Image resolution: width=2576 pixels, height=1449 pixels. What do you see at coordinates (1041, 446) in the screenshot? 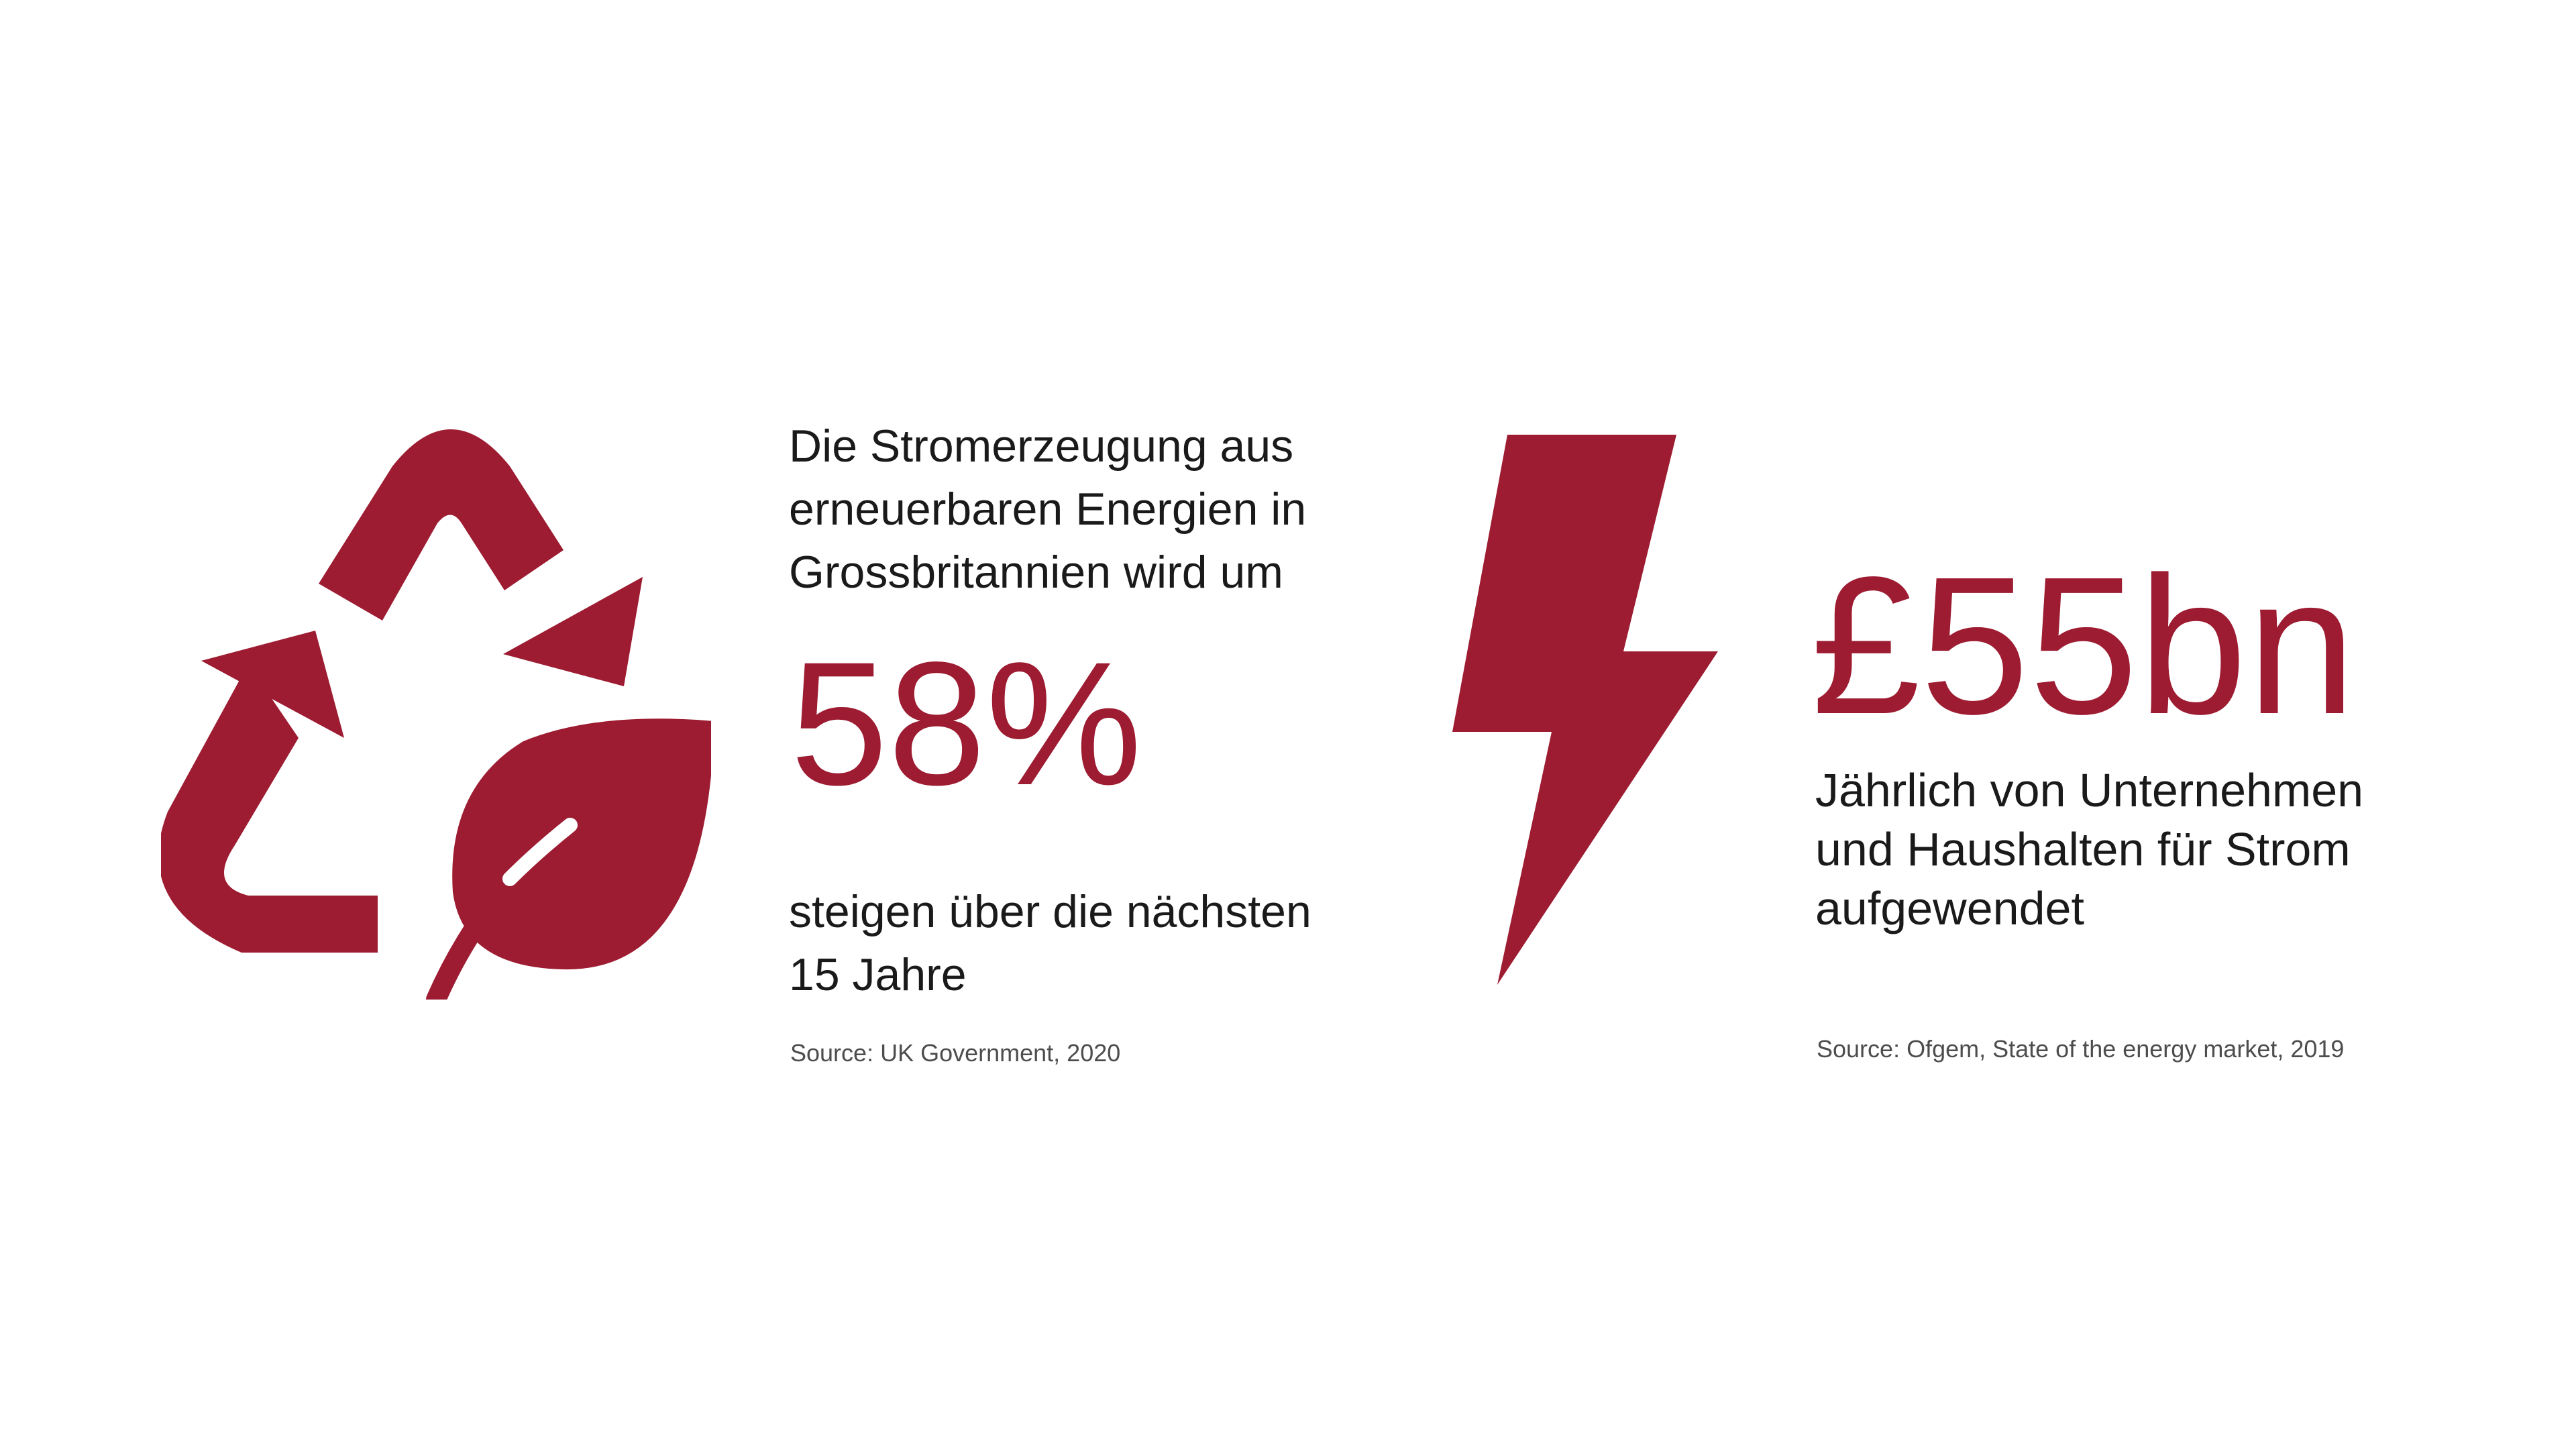
I see `left-intro-line: Die Stromerzeugung aus` at bounding box center [1041, 446].